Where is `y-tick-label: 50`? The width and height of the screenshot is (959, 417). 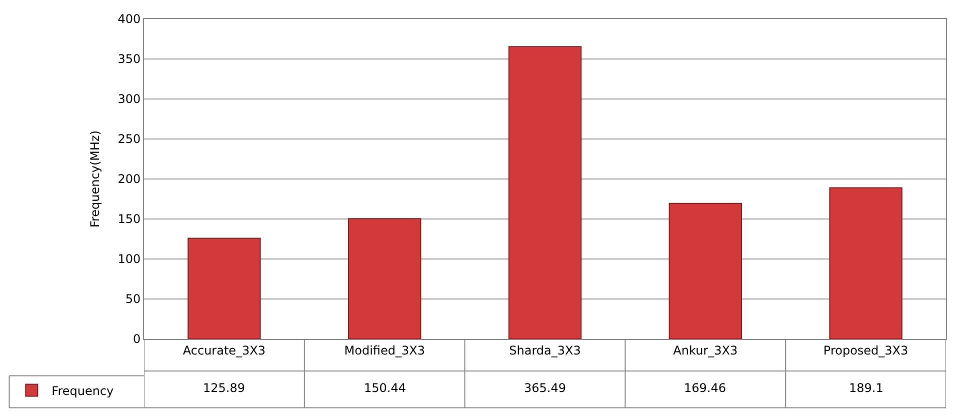 y-tick-label: 50 is located at coordinates (133, 299).